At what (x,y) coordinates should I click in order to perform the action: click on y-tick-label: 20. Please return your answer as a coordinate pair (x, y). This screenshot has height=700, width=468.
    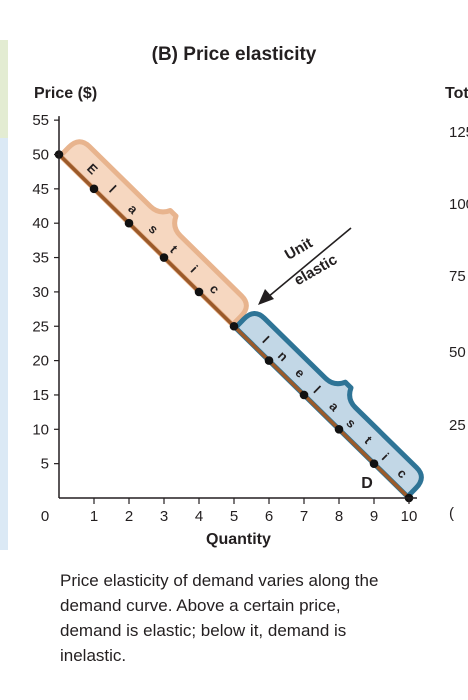
    Looking at the image, I should click on (40, 361).